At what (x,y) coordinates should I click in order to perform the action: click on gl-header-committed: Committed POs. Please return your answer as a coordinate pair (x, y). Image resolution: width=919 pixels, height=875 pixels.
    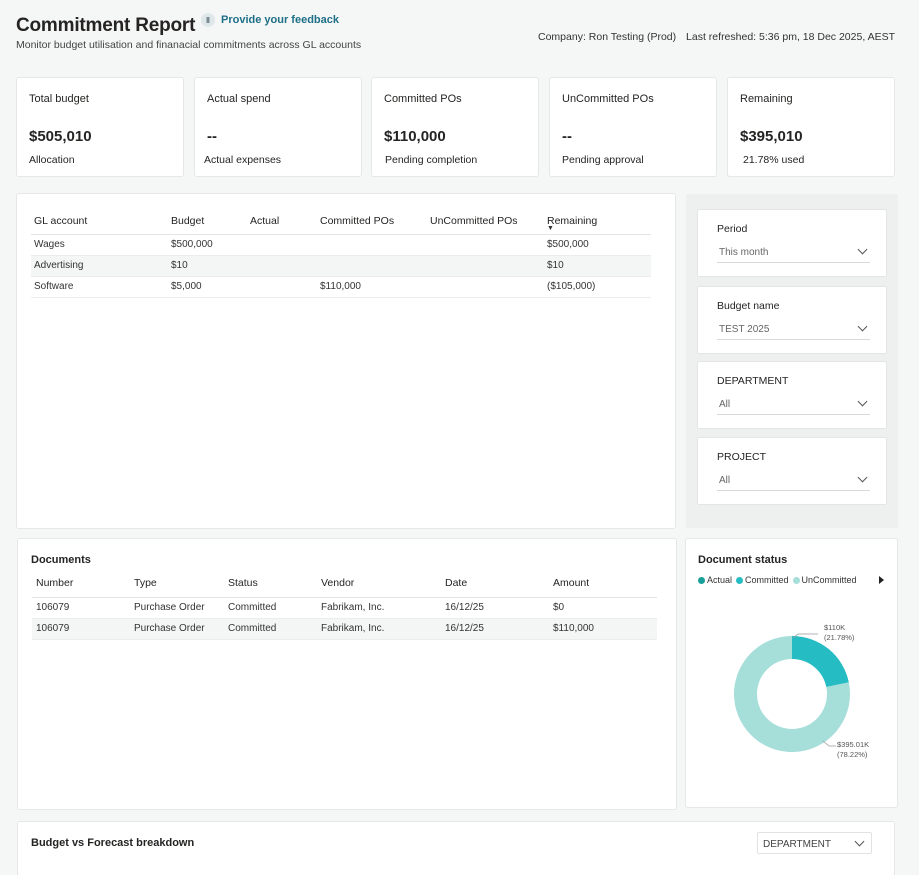
    Looking at the image, I should click on (372, 221).